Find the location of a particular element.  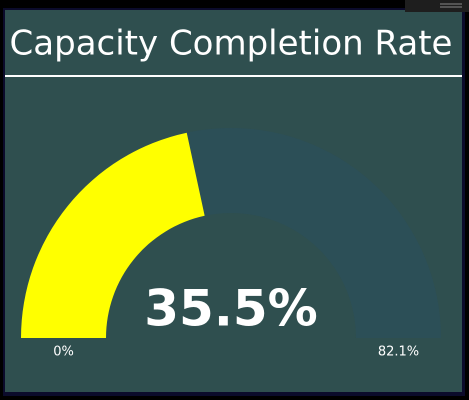

tick-label: 82.1% is located at coordinates (398, 352).